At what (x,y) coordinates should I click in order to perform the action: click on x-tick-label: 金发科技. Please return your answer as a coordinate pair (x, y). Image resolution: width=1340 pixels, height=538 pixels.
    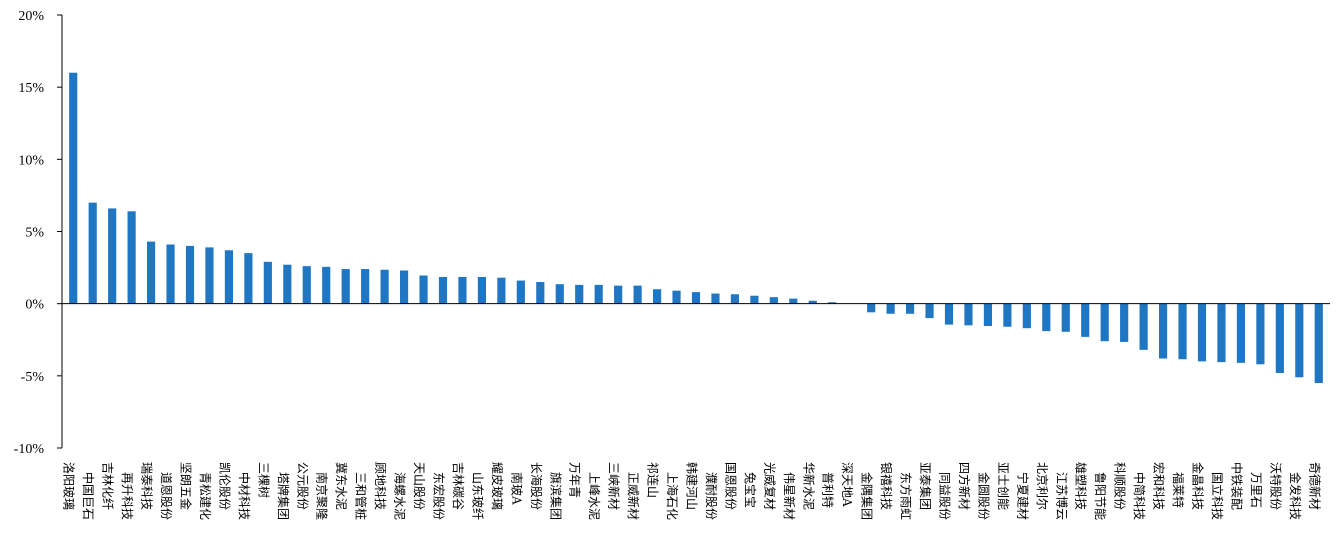
    Looking at the image, I should click on (1295, 496).